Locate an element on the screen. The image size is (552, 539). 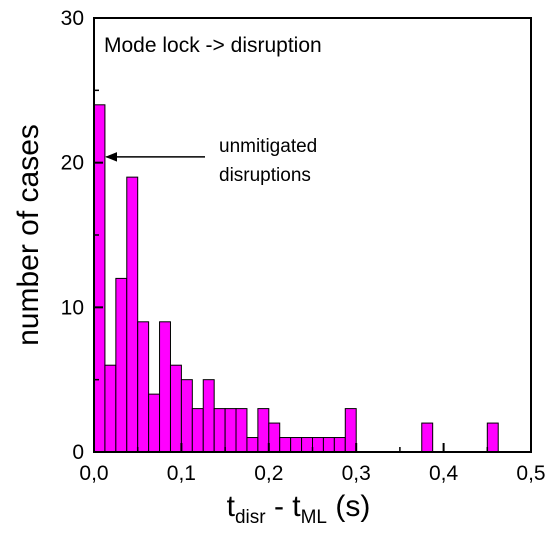
chart-title: Mode lock -> disruption is located at coordinates (213, 45).